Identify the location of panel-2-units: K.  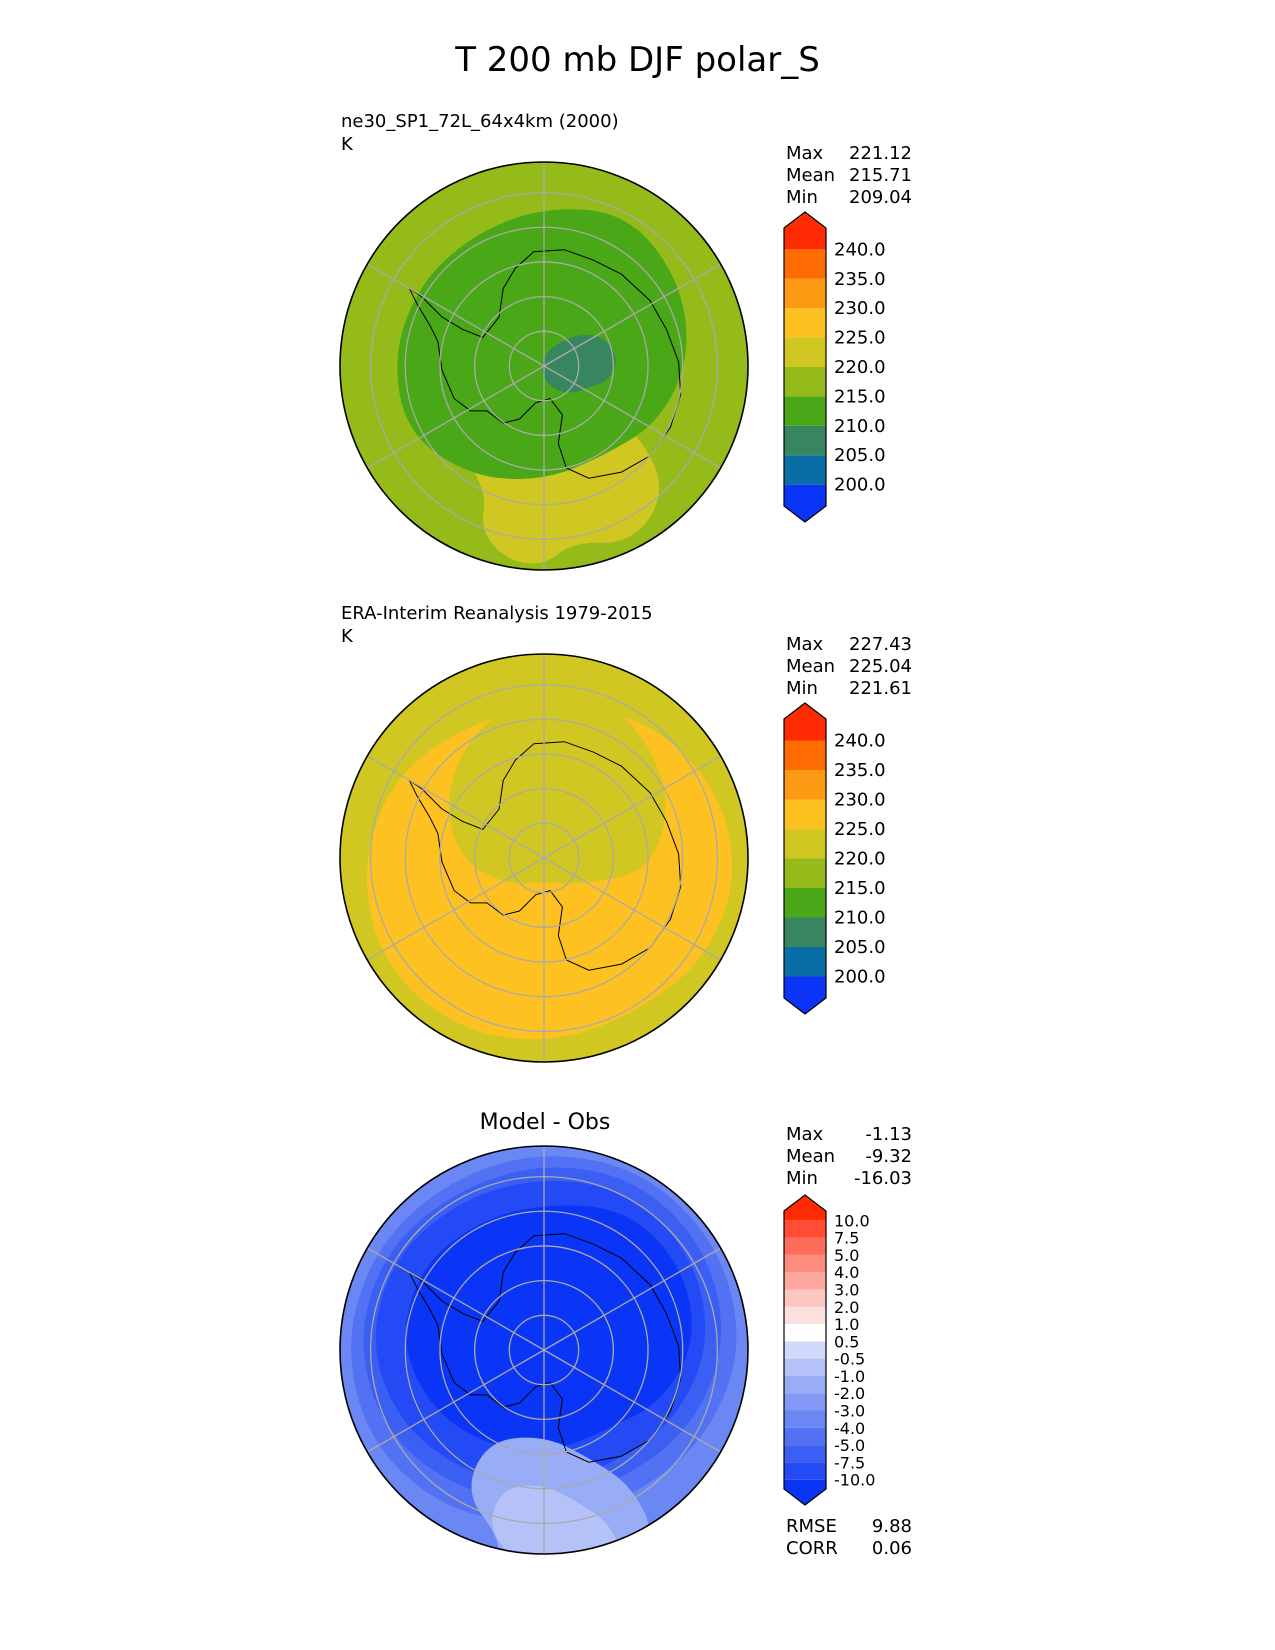
(347, 636).